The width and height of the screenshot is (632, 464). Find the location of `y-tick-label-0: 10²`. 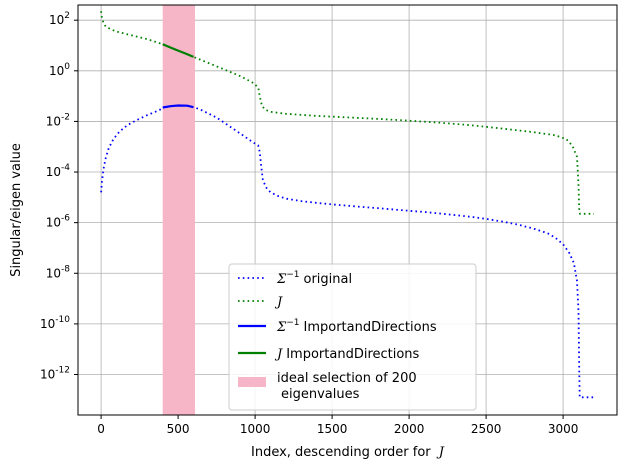

y-tick-label-0: 10² is located at coordinates (59, 19).